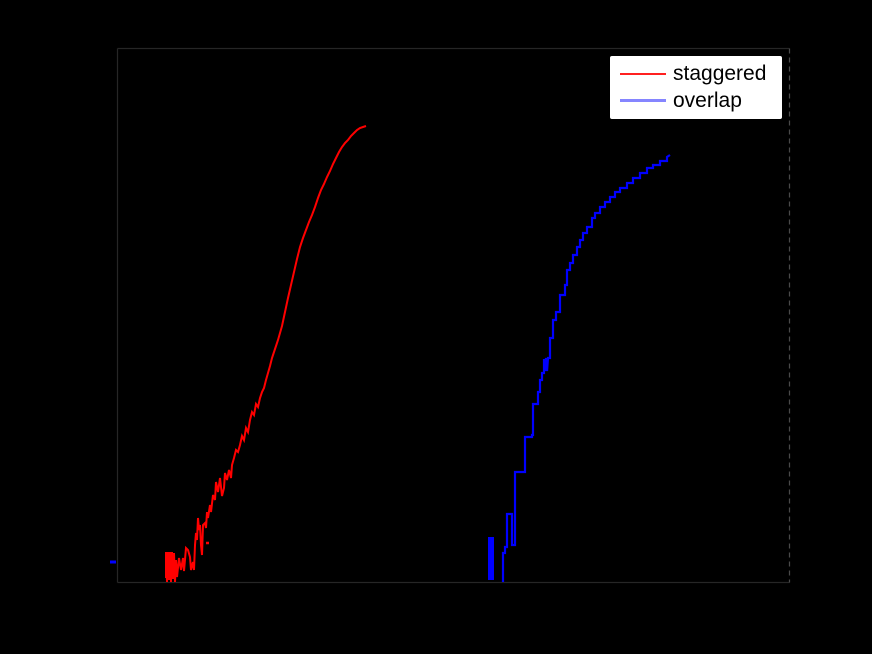 The image size is (872, 654). I want to click on legend-item-staggered: staggered, so click(698, 73).